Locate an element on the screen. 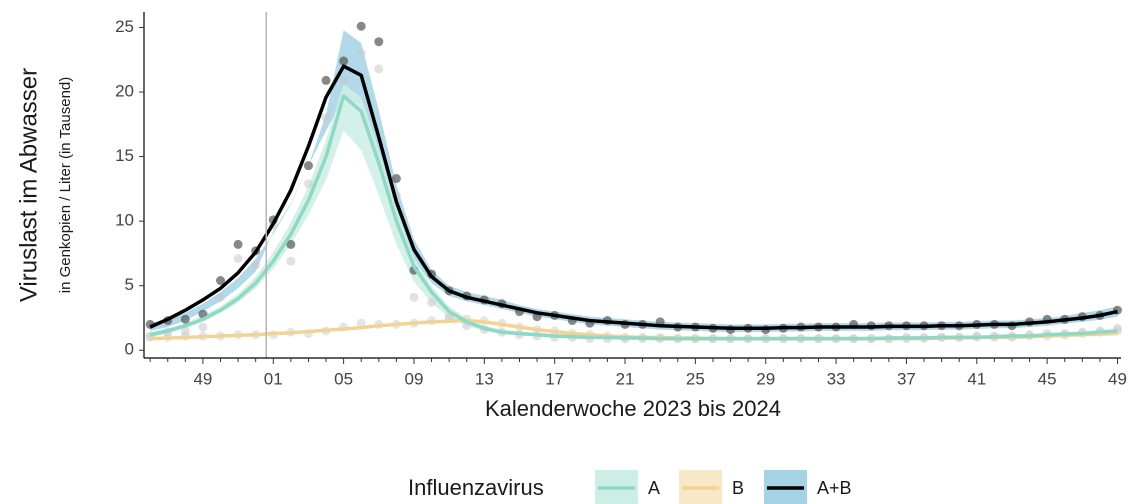  y-tick-label: 10 is located at coordinates (124, 220).